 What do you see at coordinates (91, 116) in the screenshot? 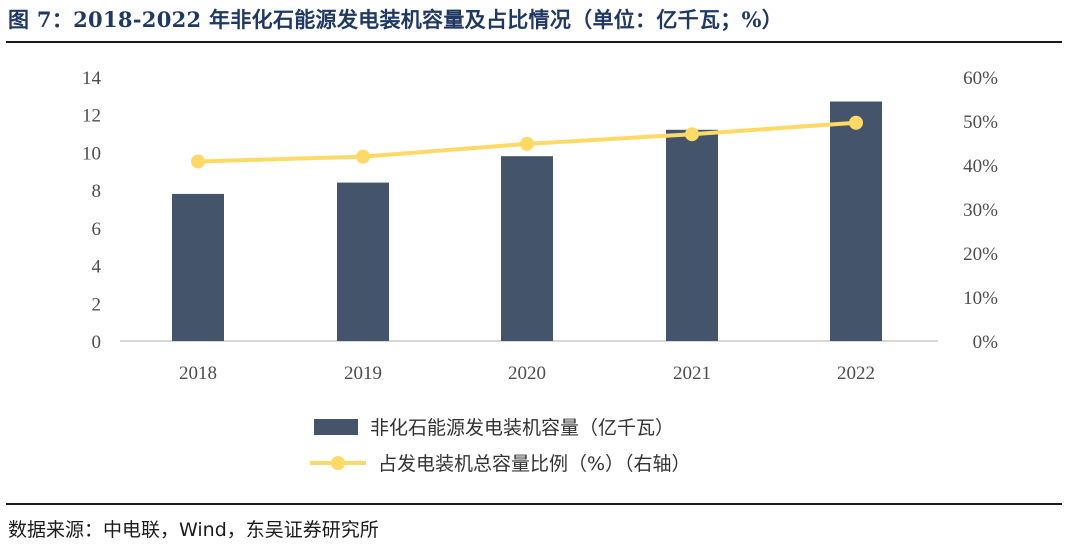
I see `left-axis-tick-label: 12` at bounding box center [91, 116].